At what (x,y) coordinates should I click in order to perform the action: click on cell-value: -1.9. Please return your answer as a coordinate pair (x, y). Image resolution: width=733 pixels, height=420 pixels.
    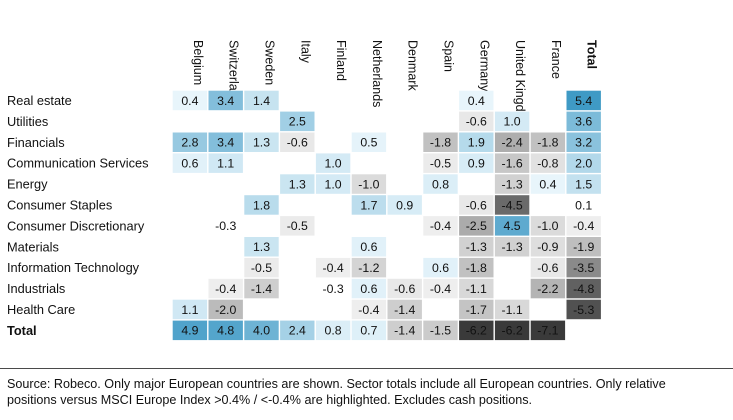
    Looking at the image, I should click on (583, 247).